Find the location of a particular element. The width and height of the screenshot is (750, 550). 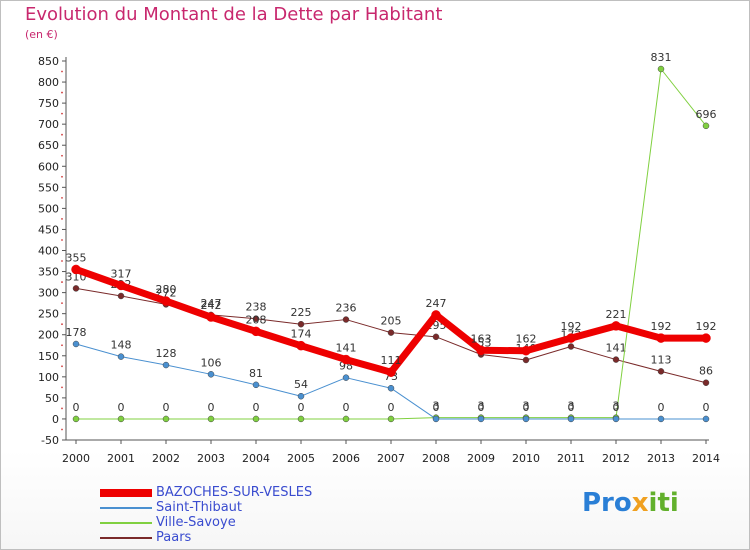

data-label: 225 is located at coordinates (301, 312).